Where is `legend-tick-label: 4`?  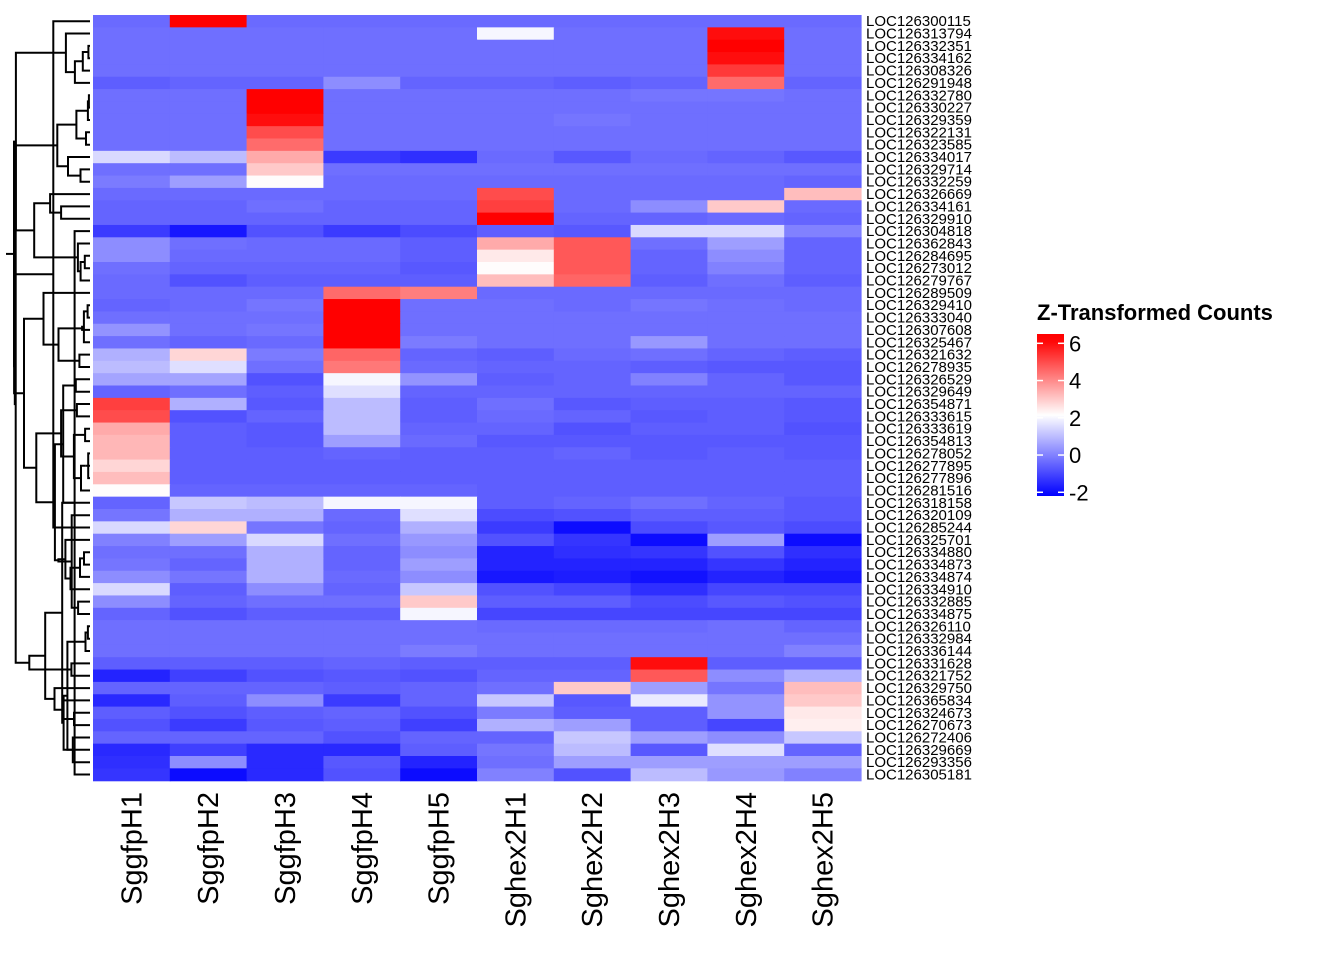 legend-tick-label: 4 is located at coordinates (1075, 381).